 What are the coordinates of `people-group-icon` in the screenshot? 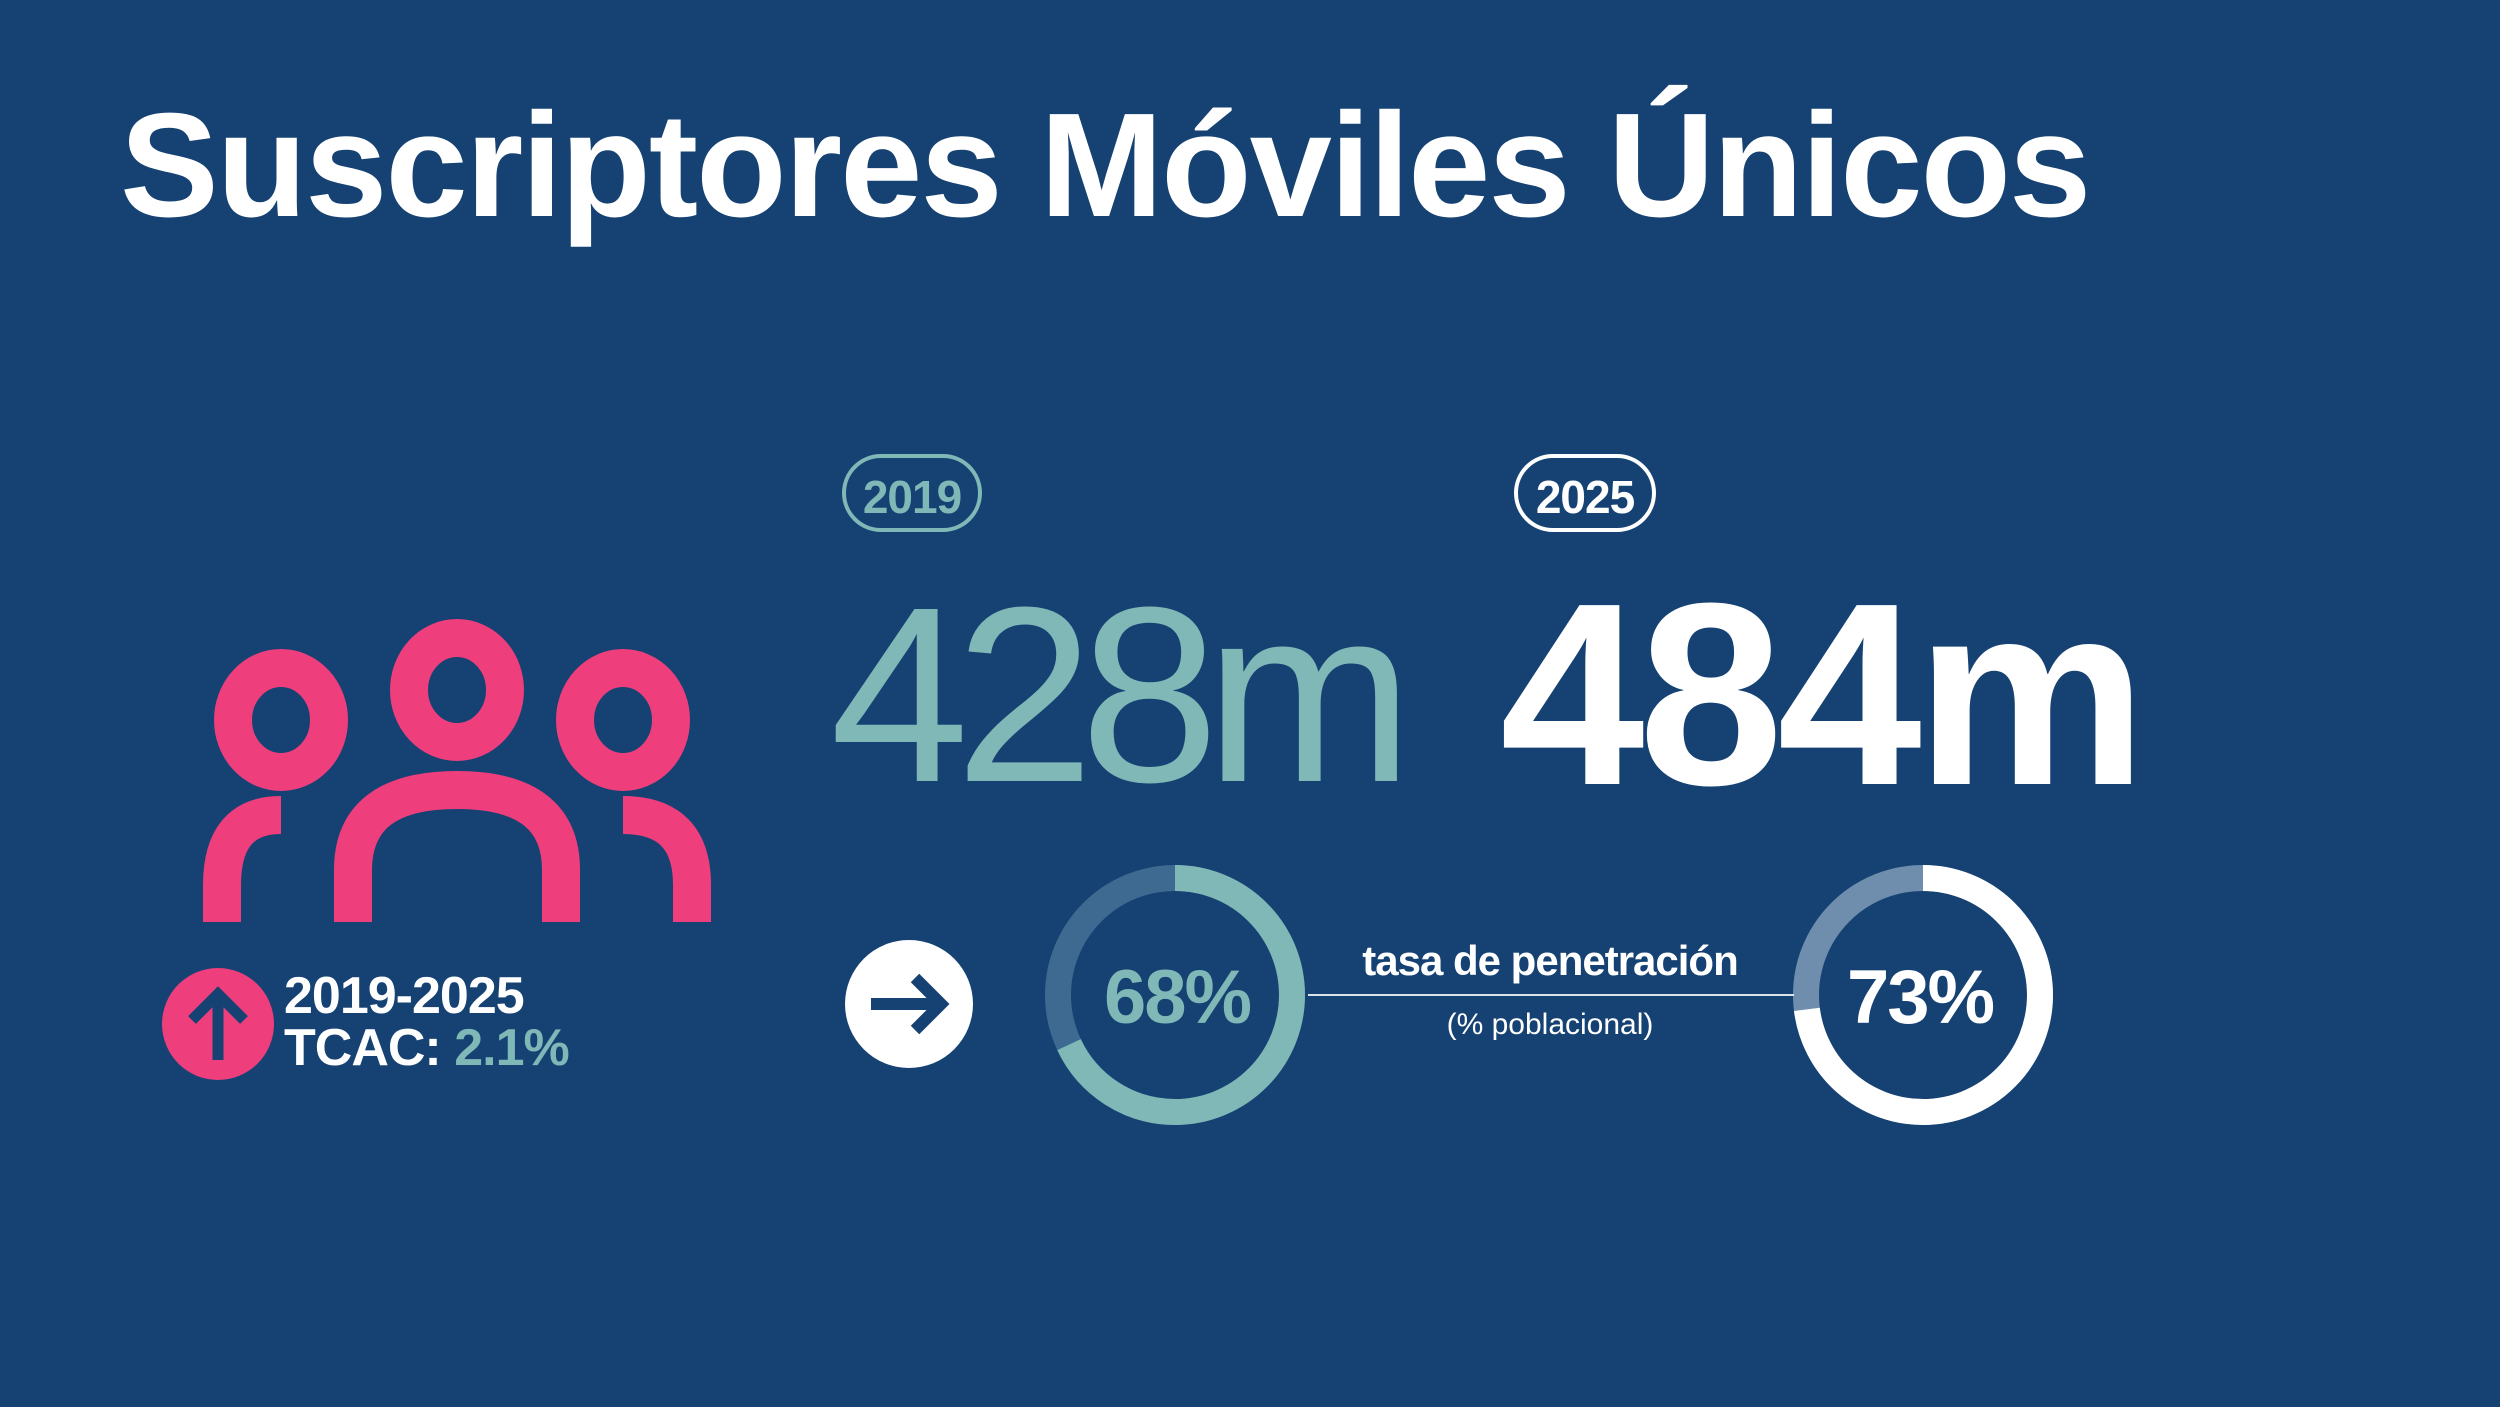 It's located at (457, 772).